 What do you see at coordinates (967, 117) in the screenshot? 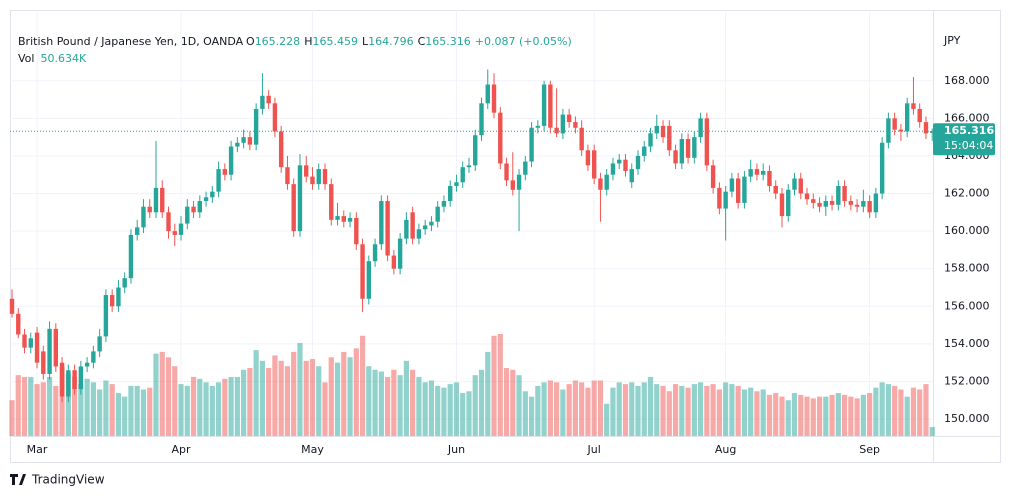
I see `y-tick-label: 166.000` at bounding box center [967, 117].